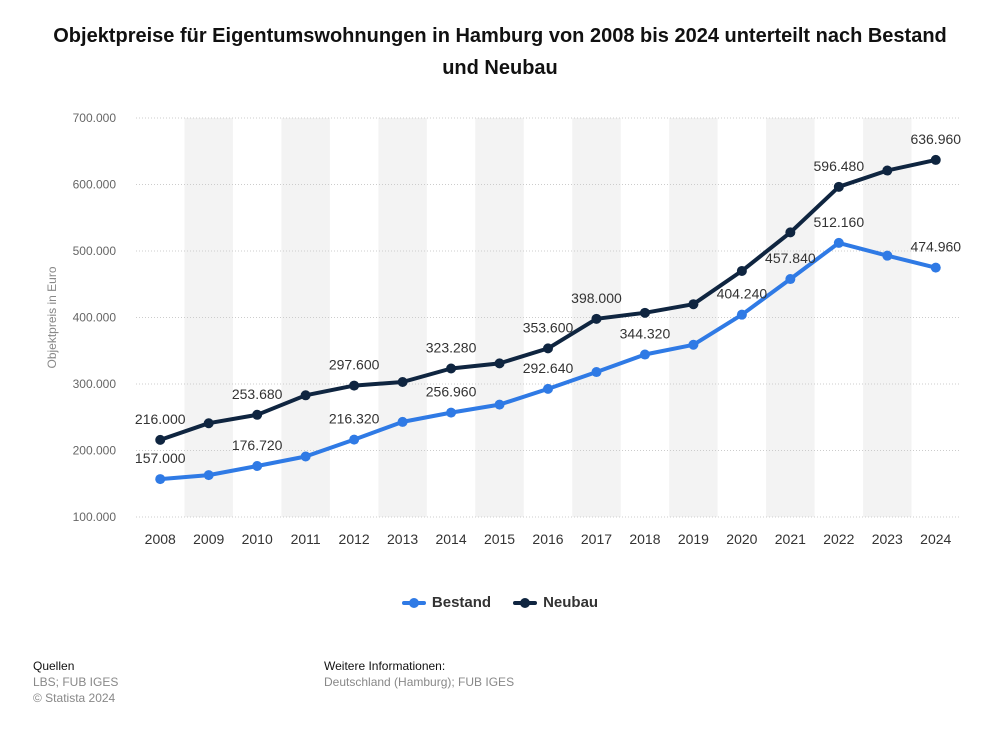 The width and height of the screenshot is (1000, 743). I want to click on data-label-bestand: 457.840, so click(790, 258).